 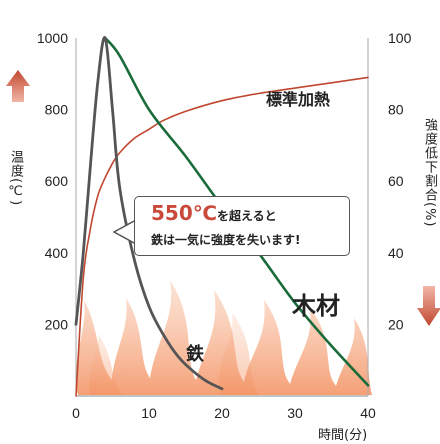 What do you see at coordinates (298, 99) in the screenshot?
I see `series-label-standard-heating: 標準加熱` at bounding box center [298, 99].